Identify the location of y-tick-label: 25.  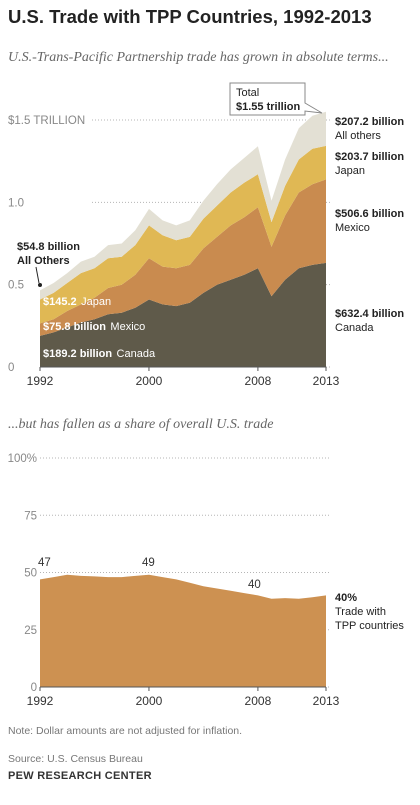
(30, 631).